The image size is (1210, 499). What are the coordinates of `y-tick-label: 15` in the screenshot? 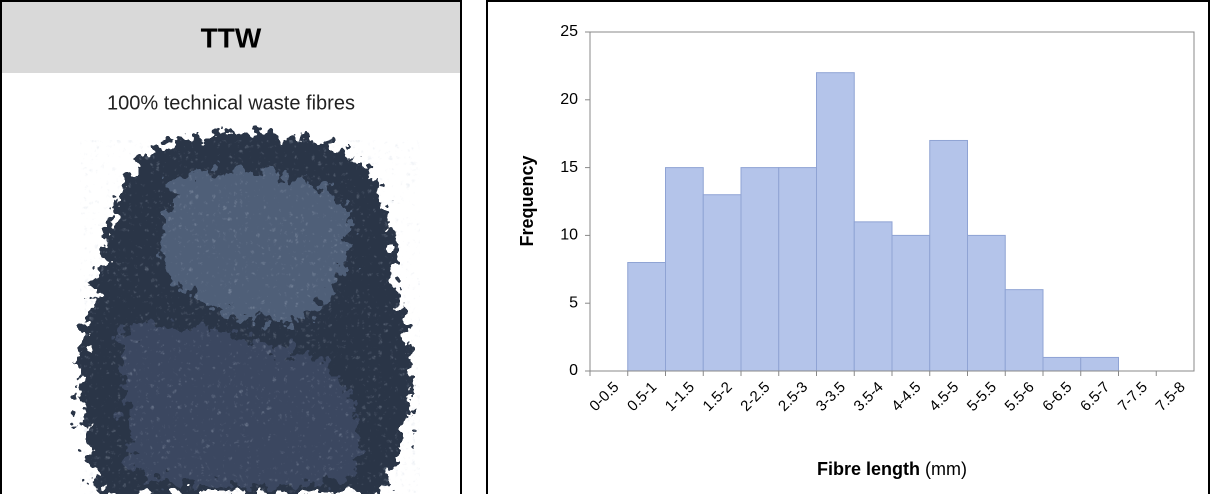 It's located at (569, 167).